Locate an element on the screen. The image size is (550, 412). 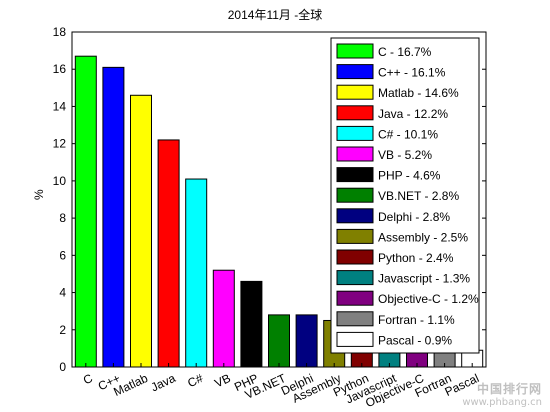
legend-label-php: PHP - 4.6% is located at coordinates (409, 176).